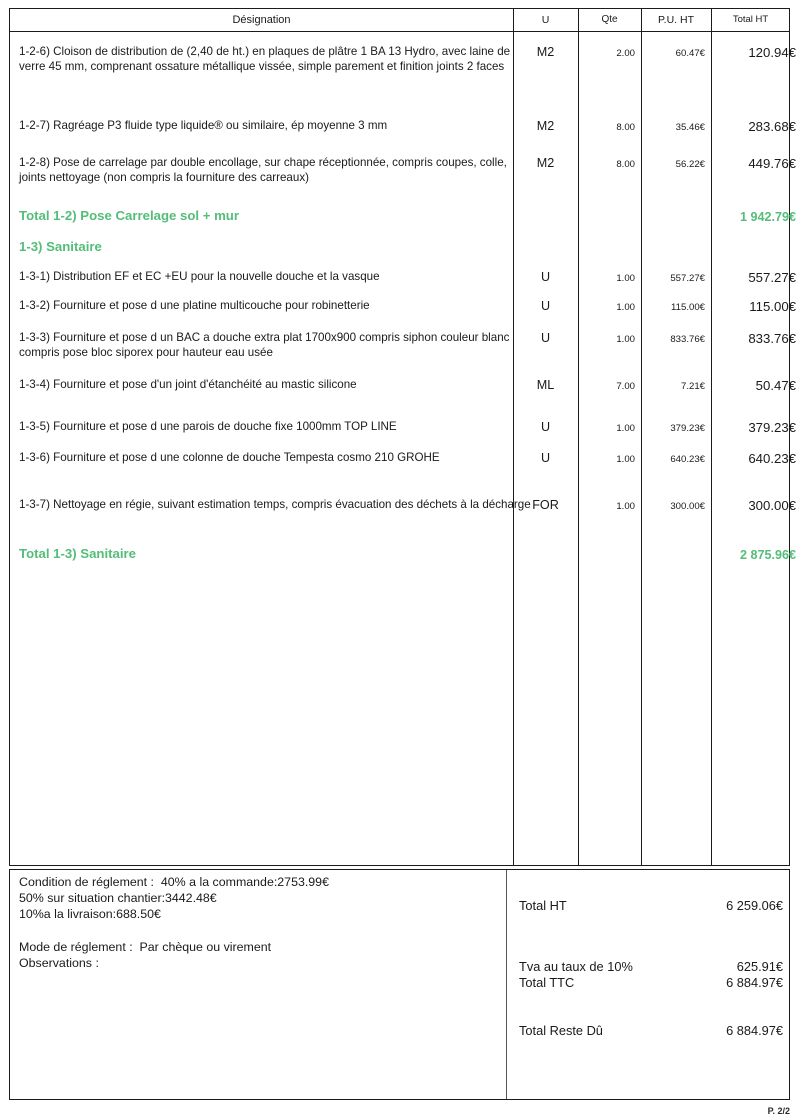  I want to click on cell-designation: Total 1-2) Pose Carrelage sol + mur, so click(129, 215).